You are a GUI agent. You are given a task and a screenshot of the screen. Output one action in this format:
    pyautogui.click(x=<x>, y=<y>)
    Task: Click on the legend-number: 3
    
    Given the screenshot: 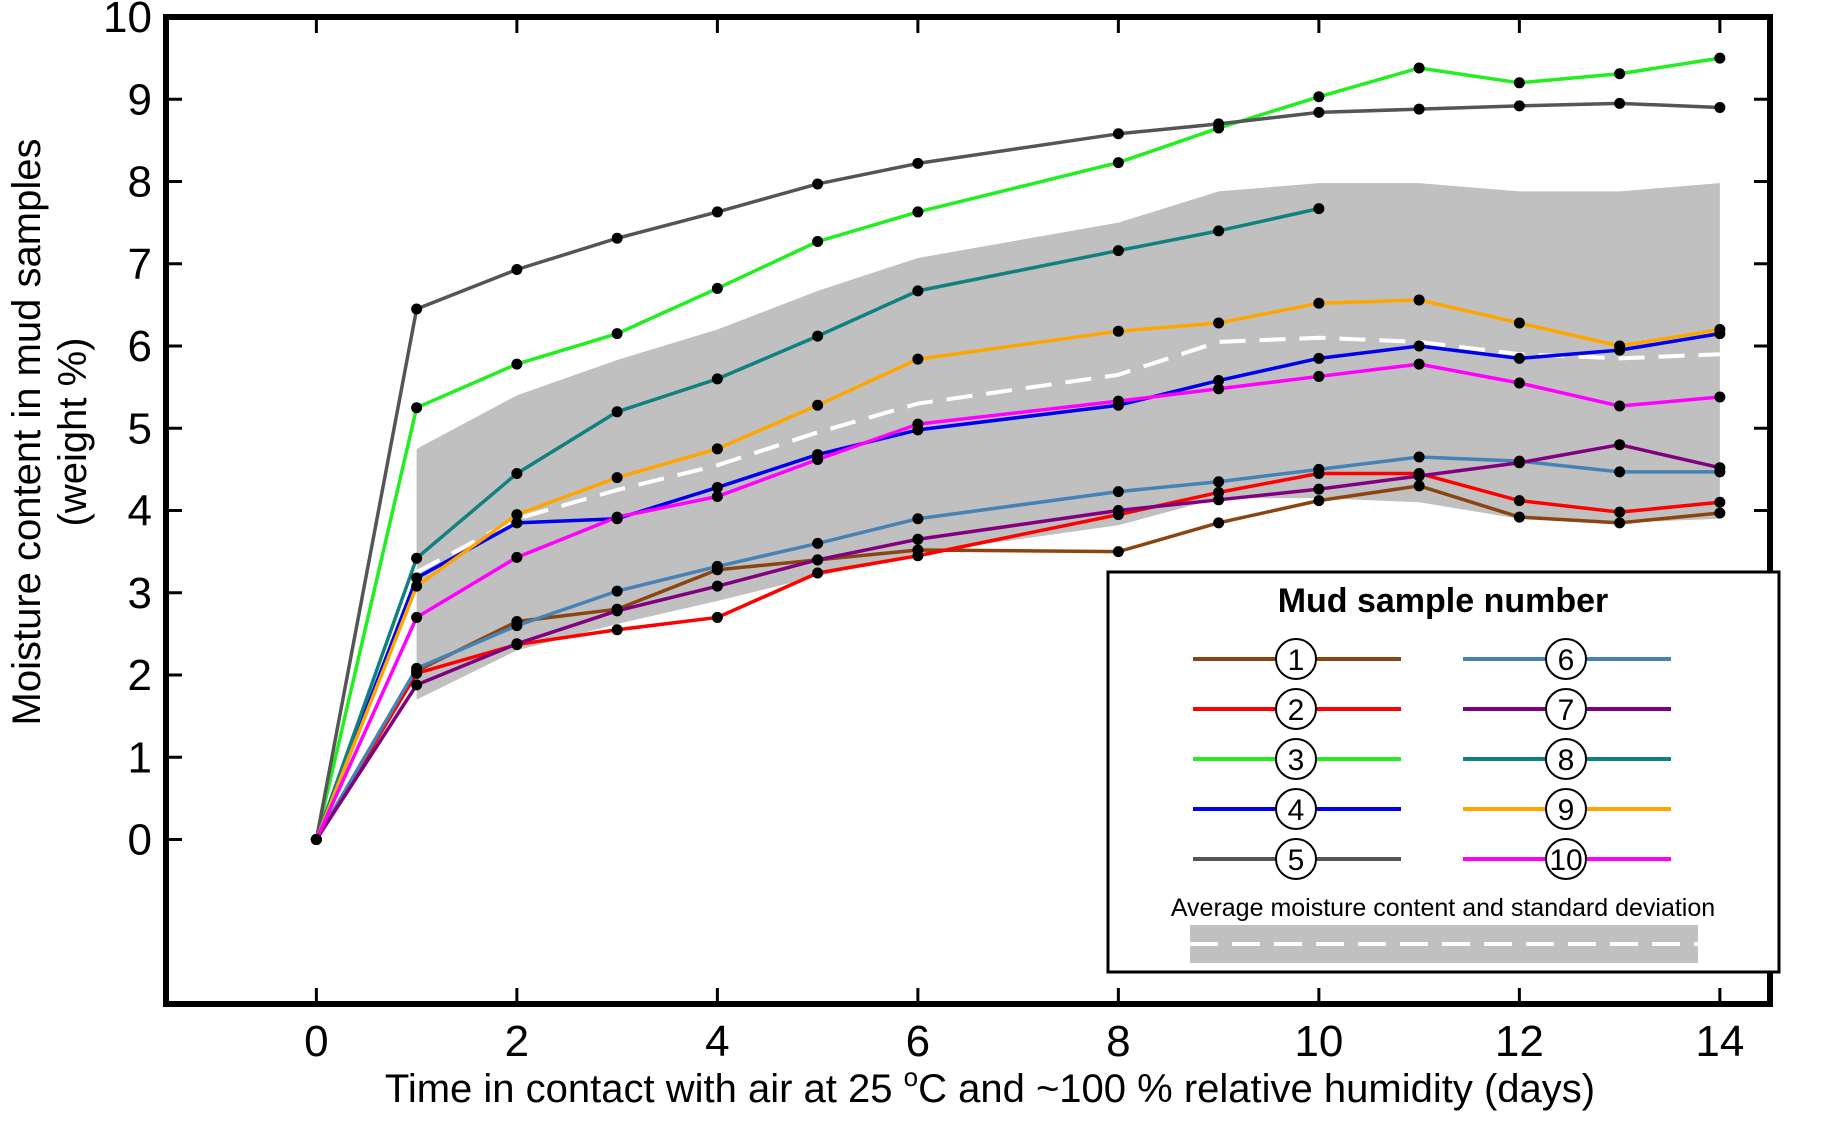 What is the action you would take?
    pyautogui.click(x=1296, y=760)
    